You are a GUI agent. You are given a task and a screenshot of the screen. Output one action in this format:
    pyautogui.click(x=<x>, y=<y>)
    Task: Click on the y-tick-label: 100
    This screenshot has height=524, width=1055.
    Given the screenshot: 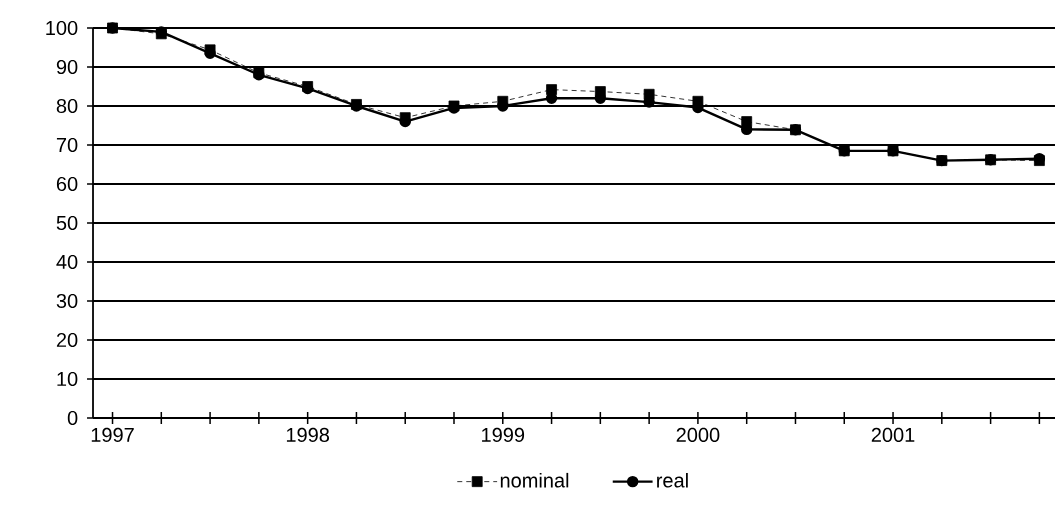 What is the action you would take?
    pyautogui.click(x=62, y=28)
    